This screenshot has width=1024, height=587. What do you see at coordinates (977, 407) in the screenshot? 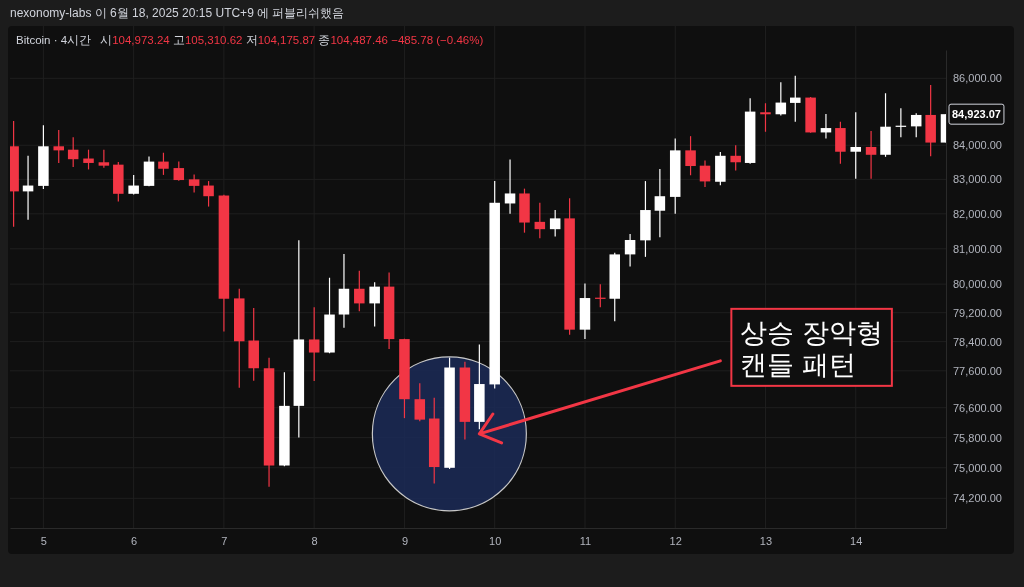
I see `y-tick-label: 76,600.00` at bounding box center [977, 407].